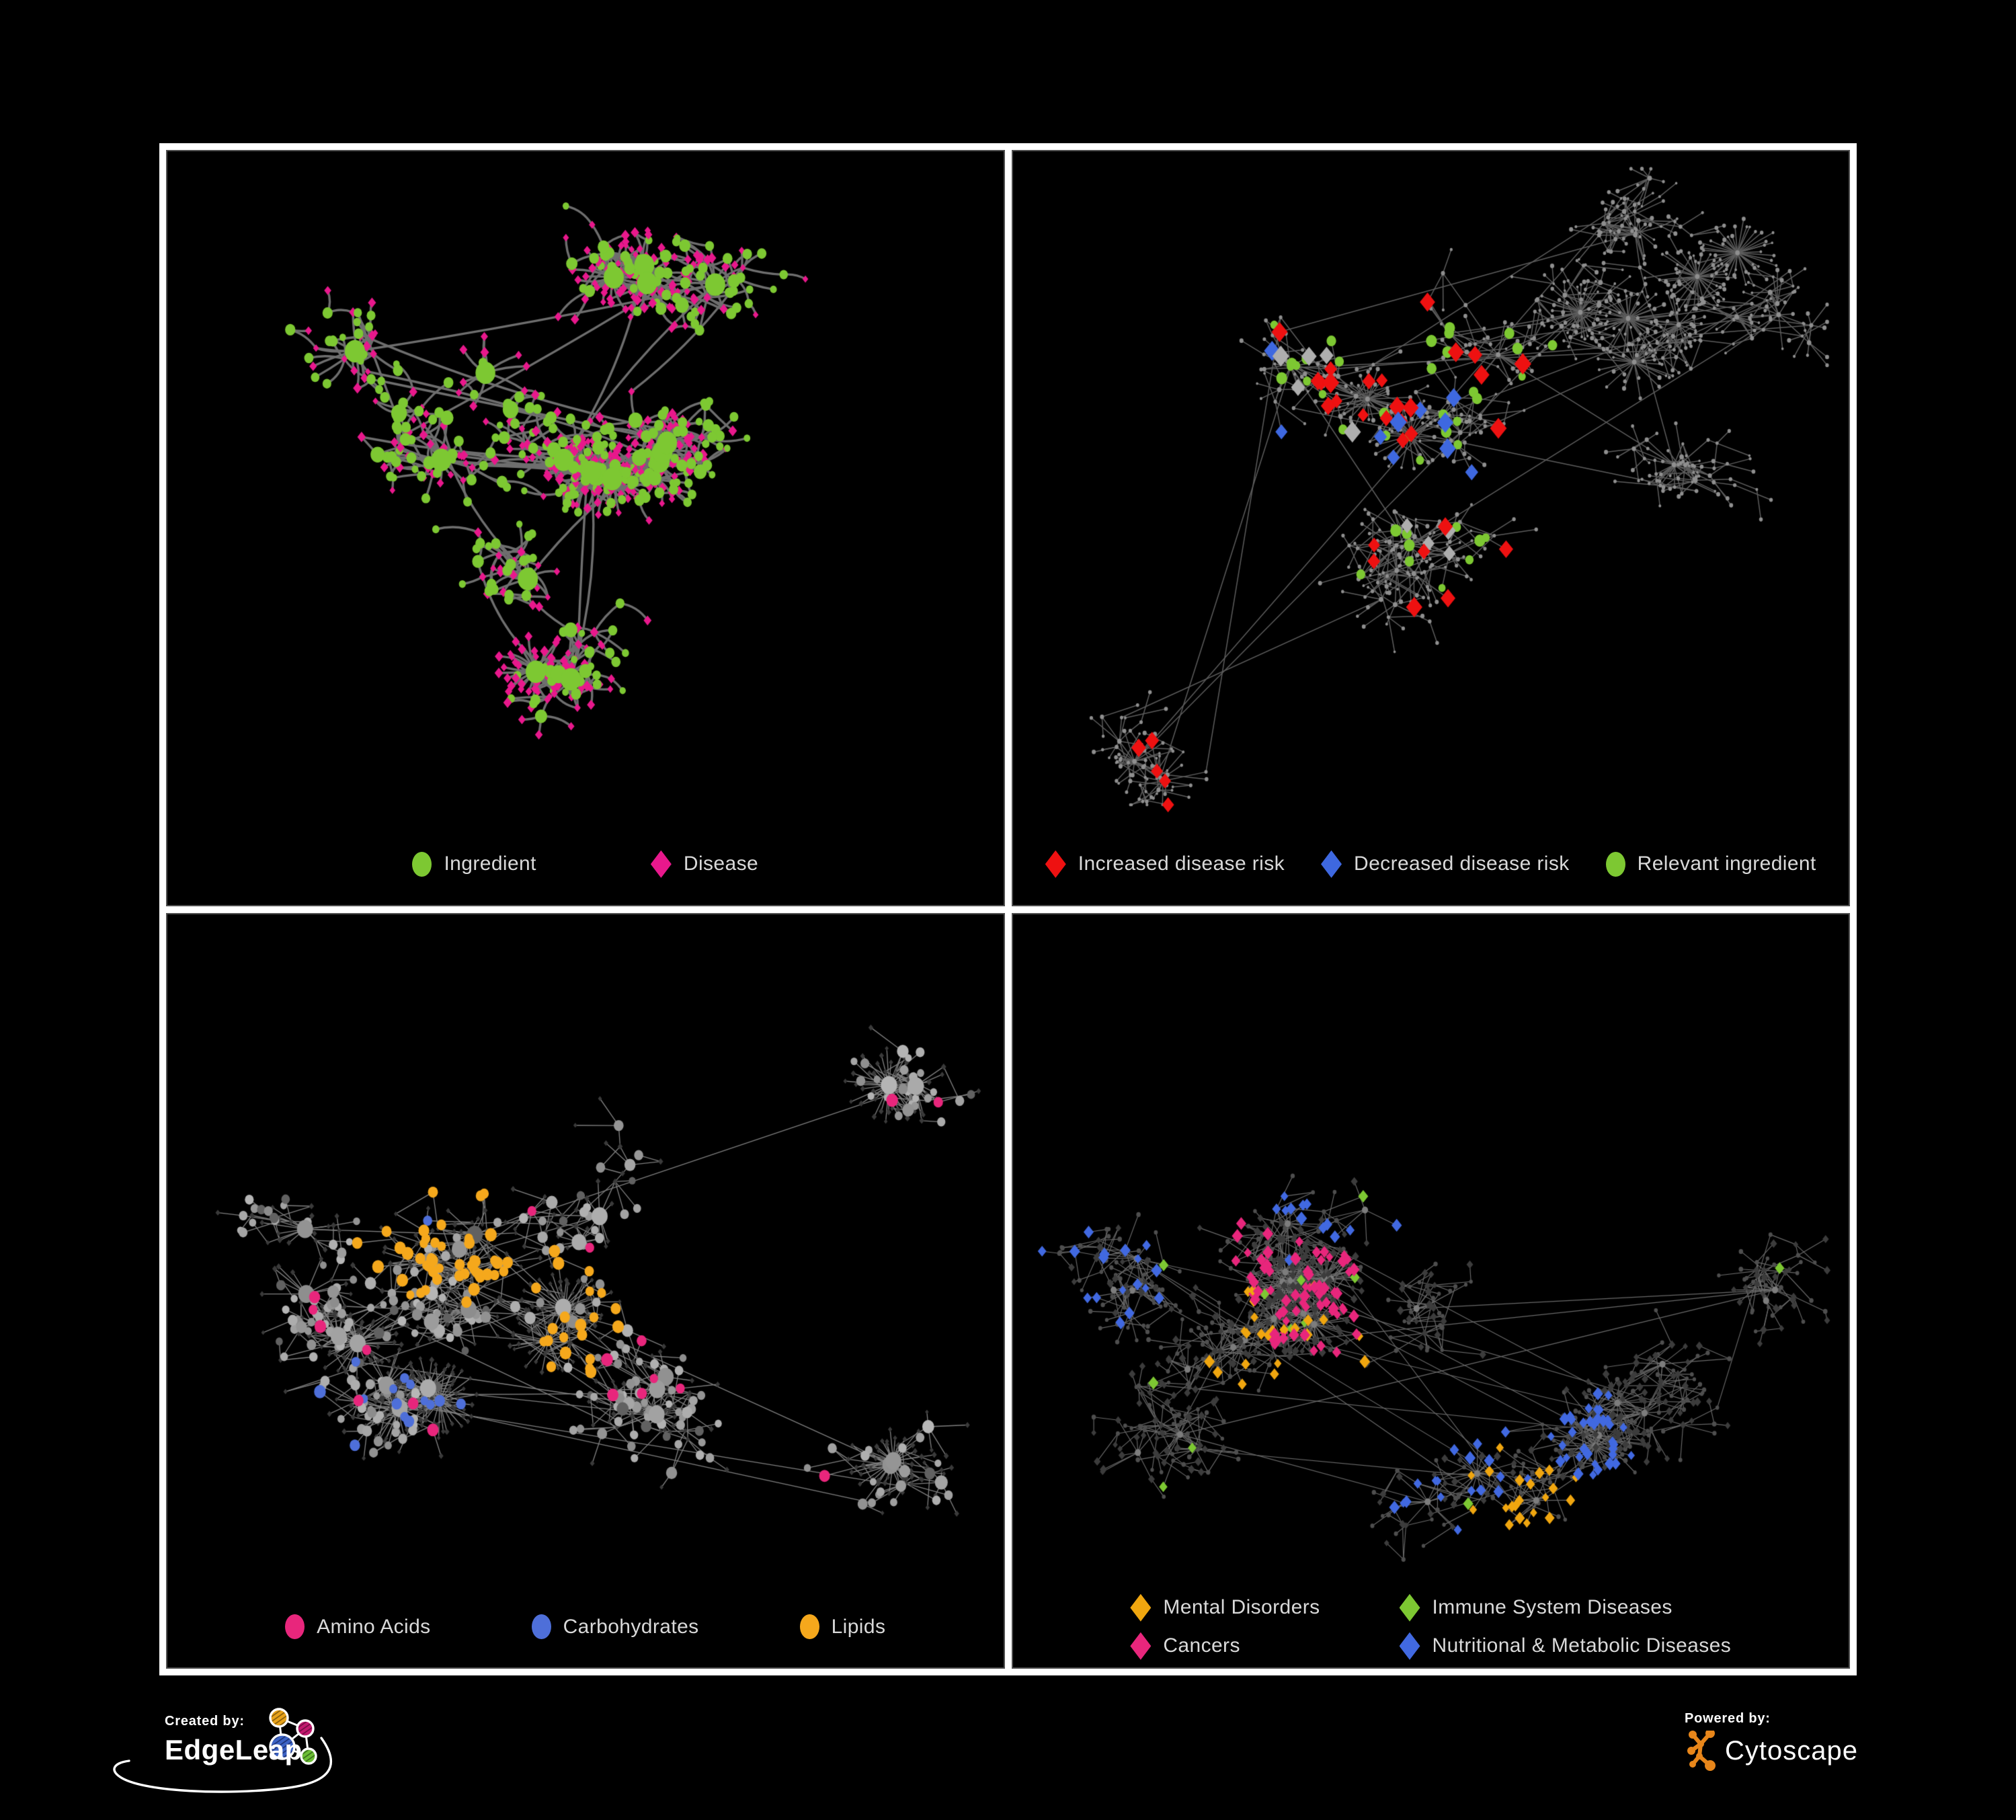 The image size is (2016, 1820). I want to click on cytoscape-logo-icon, so click(1701, 1751).